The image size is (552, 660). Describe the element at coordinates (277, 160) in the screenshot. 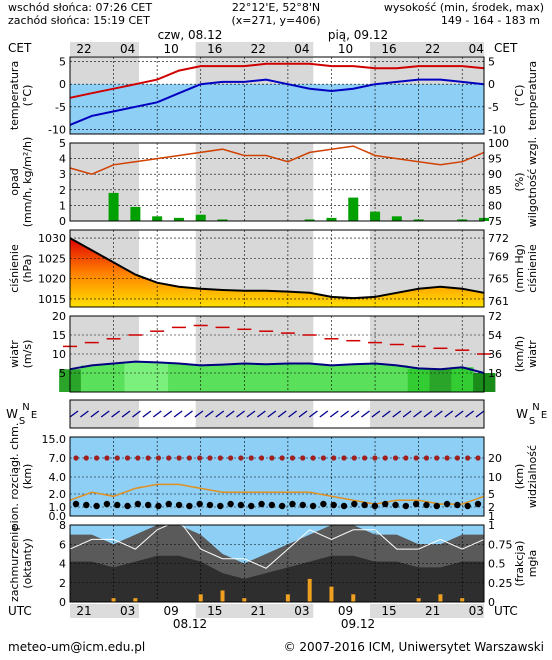

I see `humidity-line` at that location.